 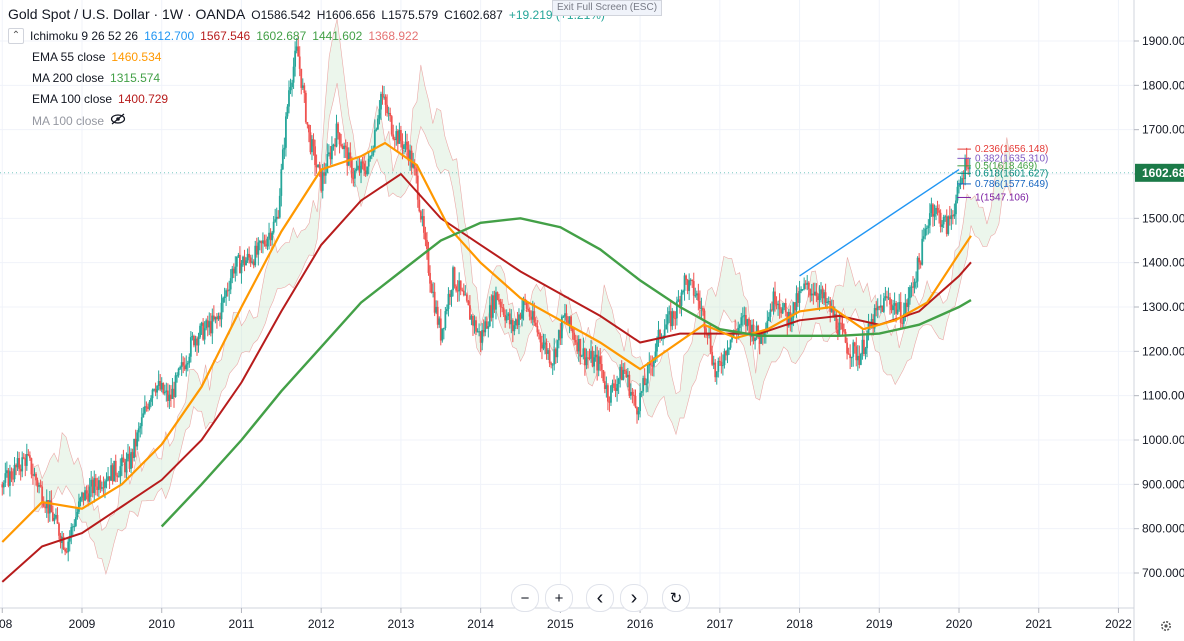 I want to click on zoom-toolbar: − +, so click(x=542, y=598).